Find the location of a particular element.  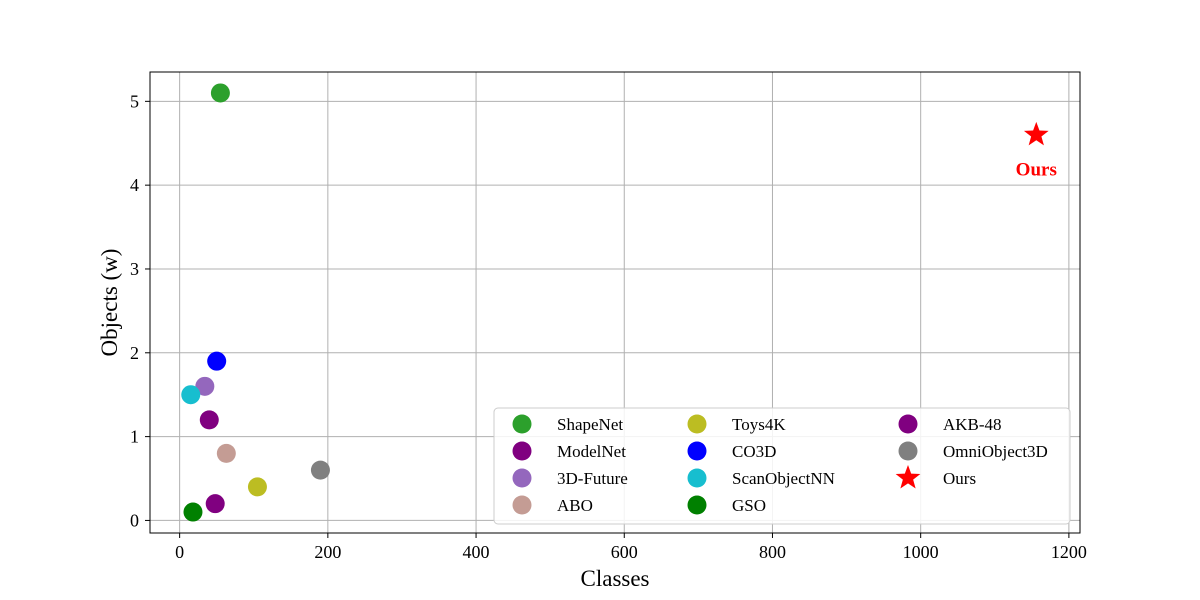

y-tick-label: 4 is located at coordinates (134, 185).